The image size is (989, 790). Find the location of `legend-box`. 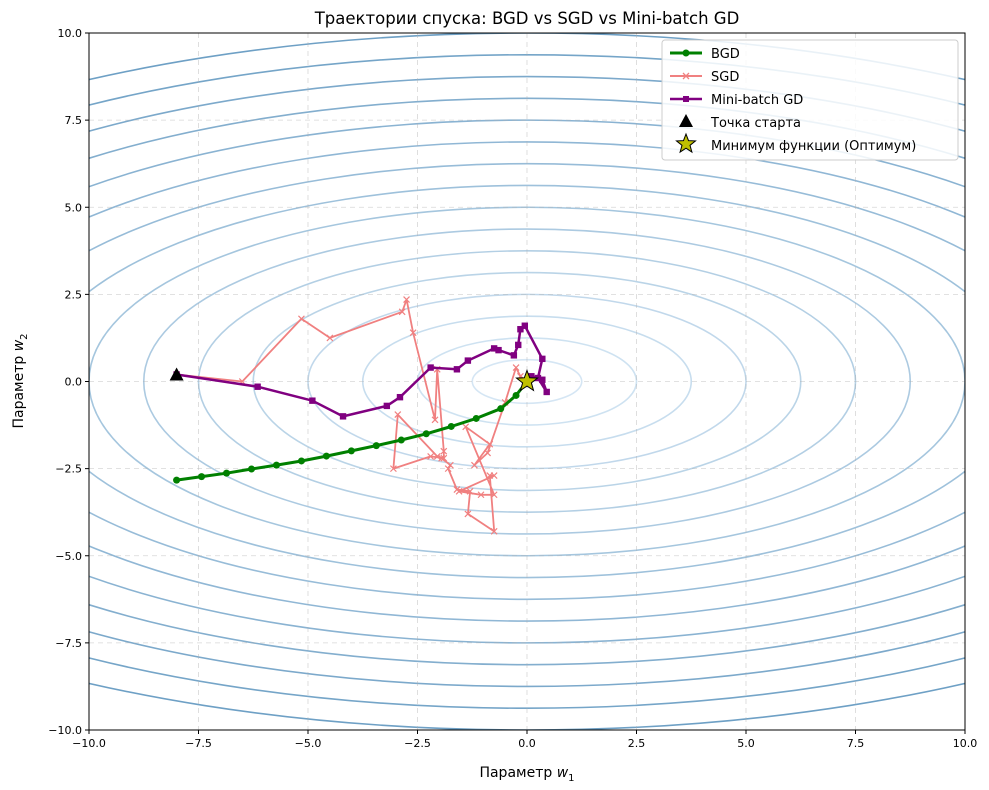

legend-box is located at coordinates (810, 100).